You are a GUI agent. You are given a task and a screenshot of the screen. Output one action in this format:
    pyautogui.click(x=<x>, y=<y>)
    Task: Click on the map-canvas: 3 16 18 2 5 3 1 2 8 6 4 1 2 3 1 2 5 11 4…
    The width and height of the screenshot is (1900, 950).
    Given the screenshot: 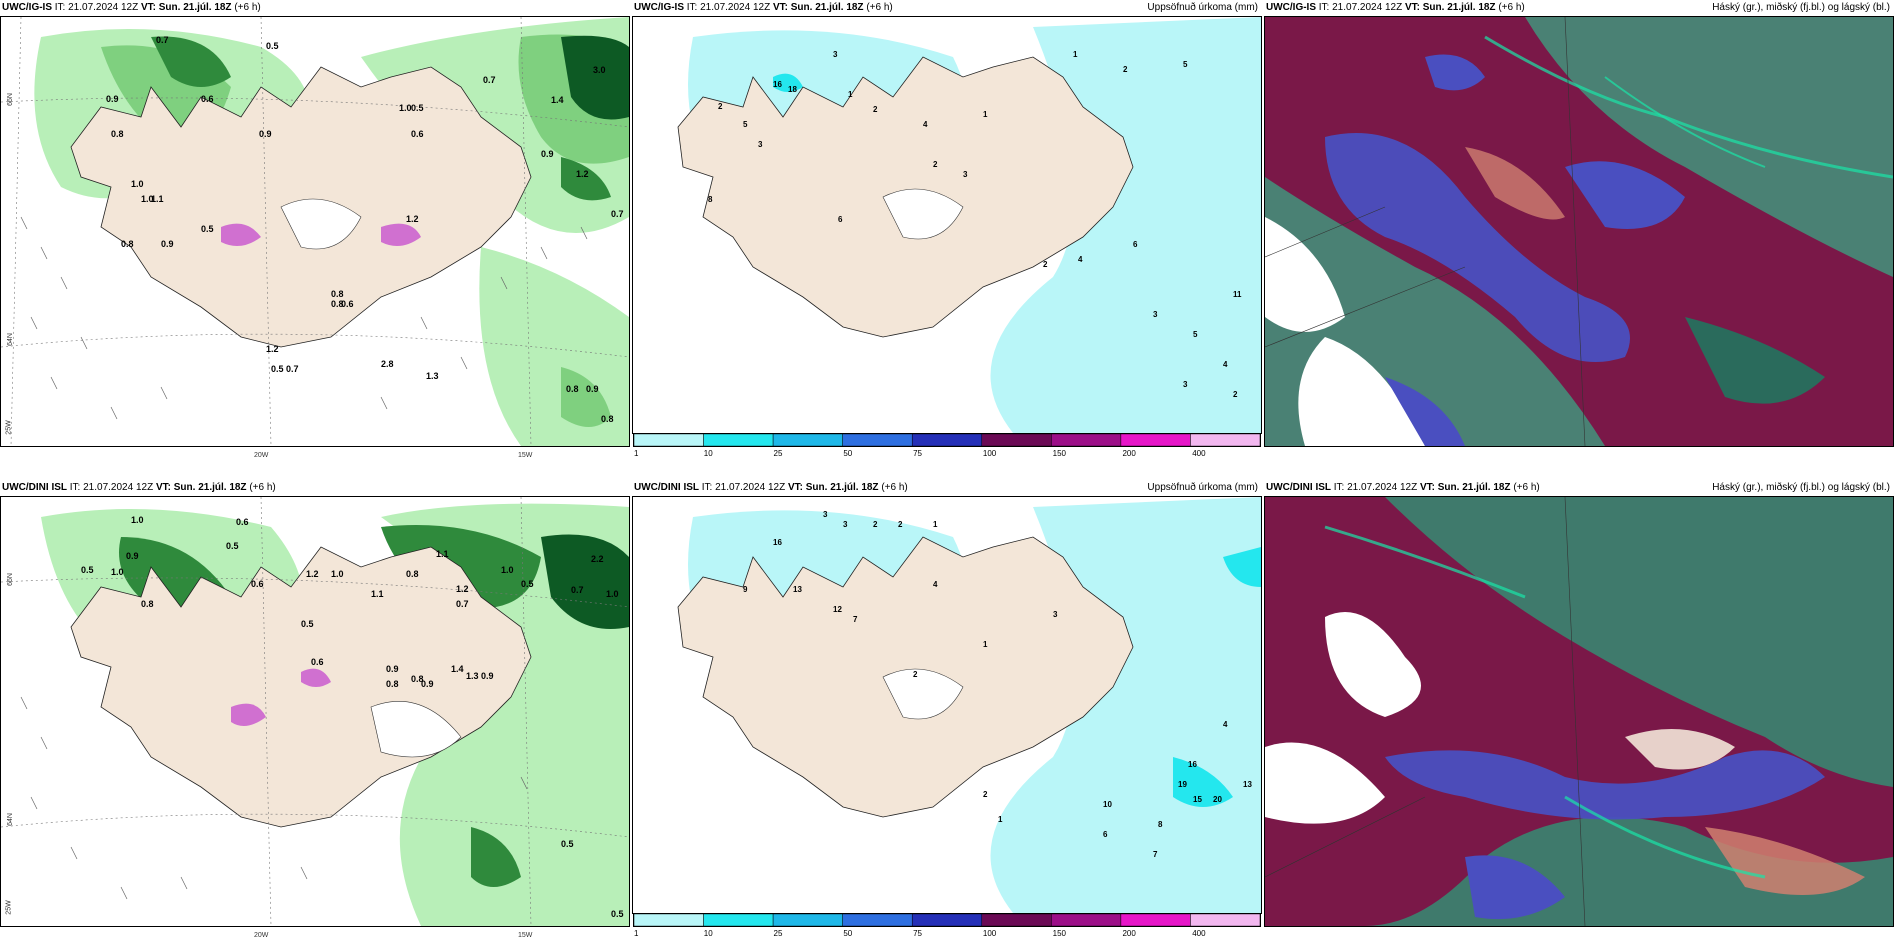 What is the action you would take?
    pyautogui.click(x=947, y=225)
    